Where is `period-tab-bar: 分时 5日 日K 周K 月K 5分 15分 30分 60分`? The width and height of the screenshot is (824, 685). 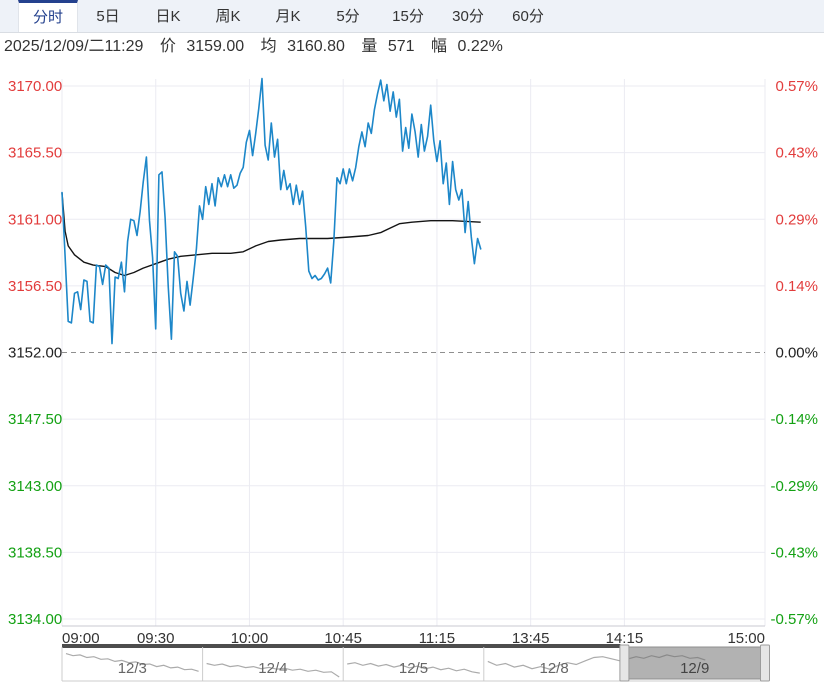
period-tab-bar: 分时 5日 日K 周K 月K 5分 15分 30分 60分 is located at coordinates (412, 16).